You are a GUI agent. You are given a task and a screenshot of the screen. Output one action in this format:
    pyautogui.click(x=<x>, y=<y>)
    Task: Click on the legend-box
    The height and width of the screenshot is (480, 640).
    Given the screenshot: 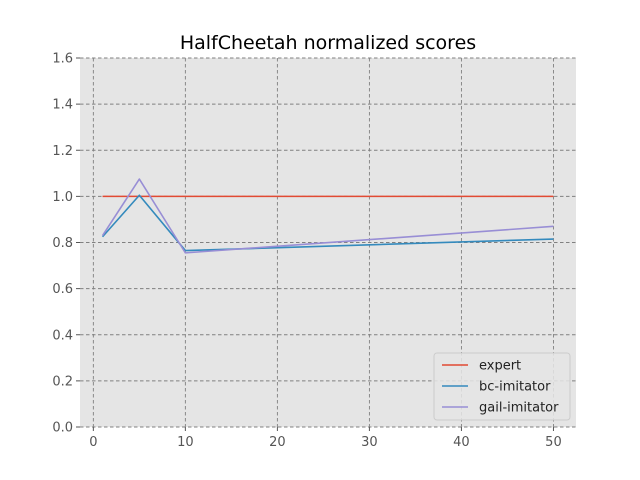 What is the action you would take?
    pyautogui.click(x=502, y=386)
    